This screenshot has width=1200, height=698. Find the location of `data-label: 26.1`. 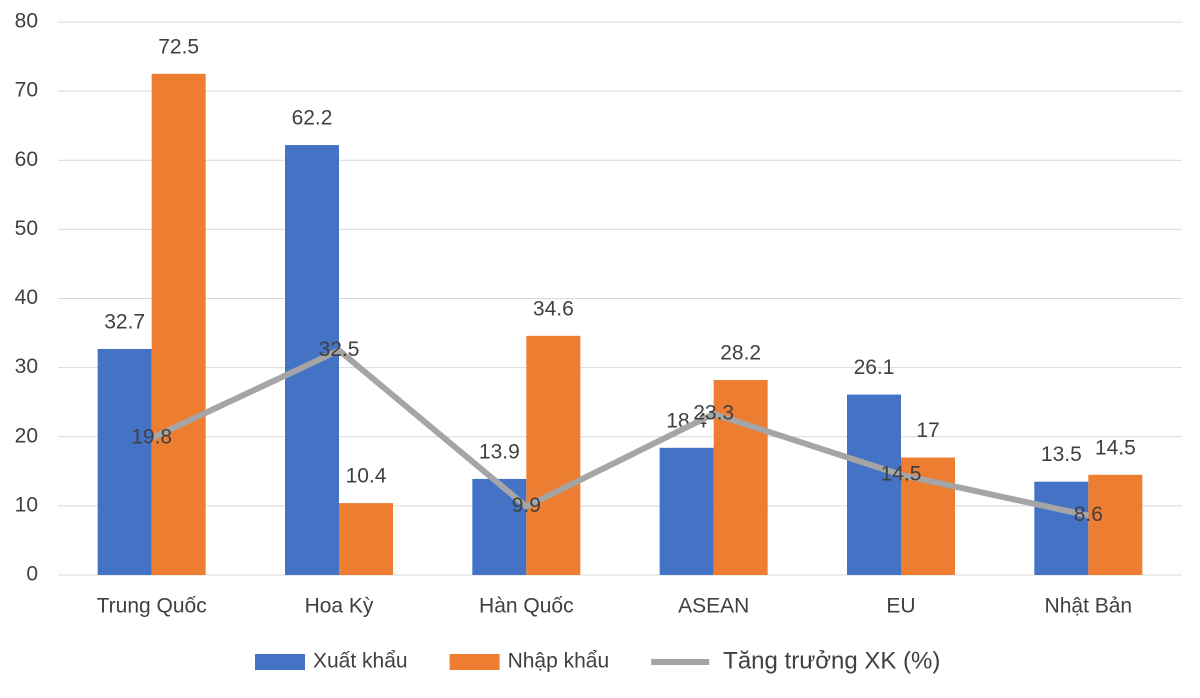

data-label: 26.1 is located at coordinates (874, 367).